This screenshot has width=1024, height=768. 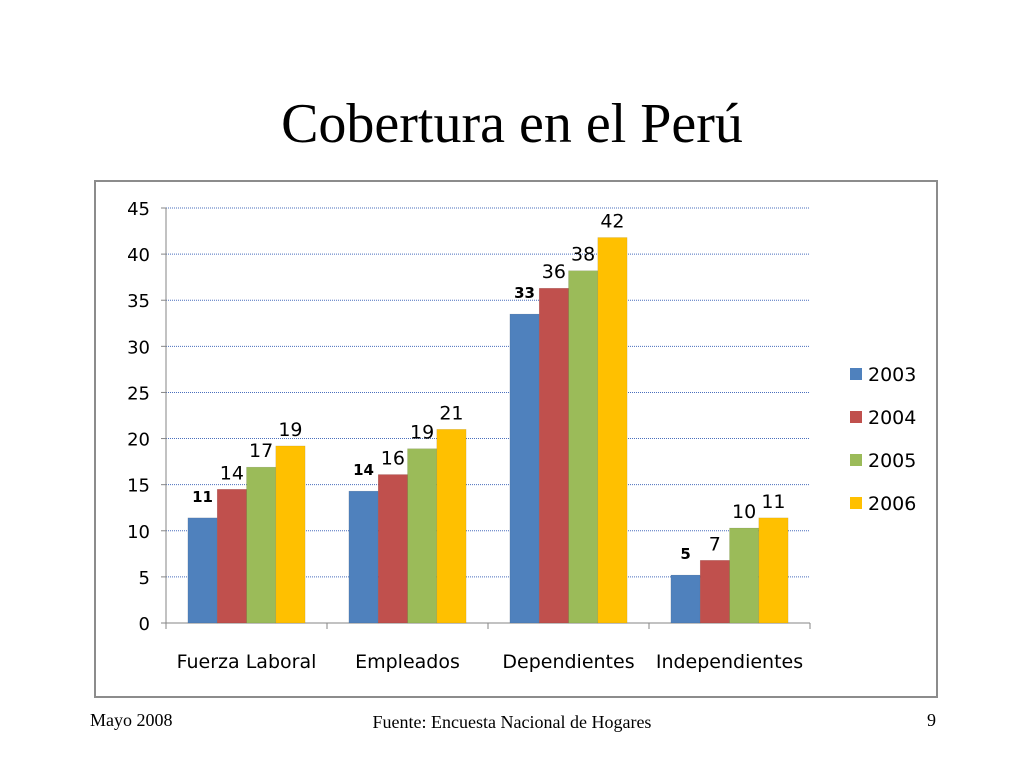 I want to click on legend-swatch-2005, so click(x=856, y=460).